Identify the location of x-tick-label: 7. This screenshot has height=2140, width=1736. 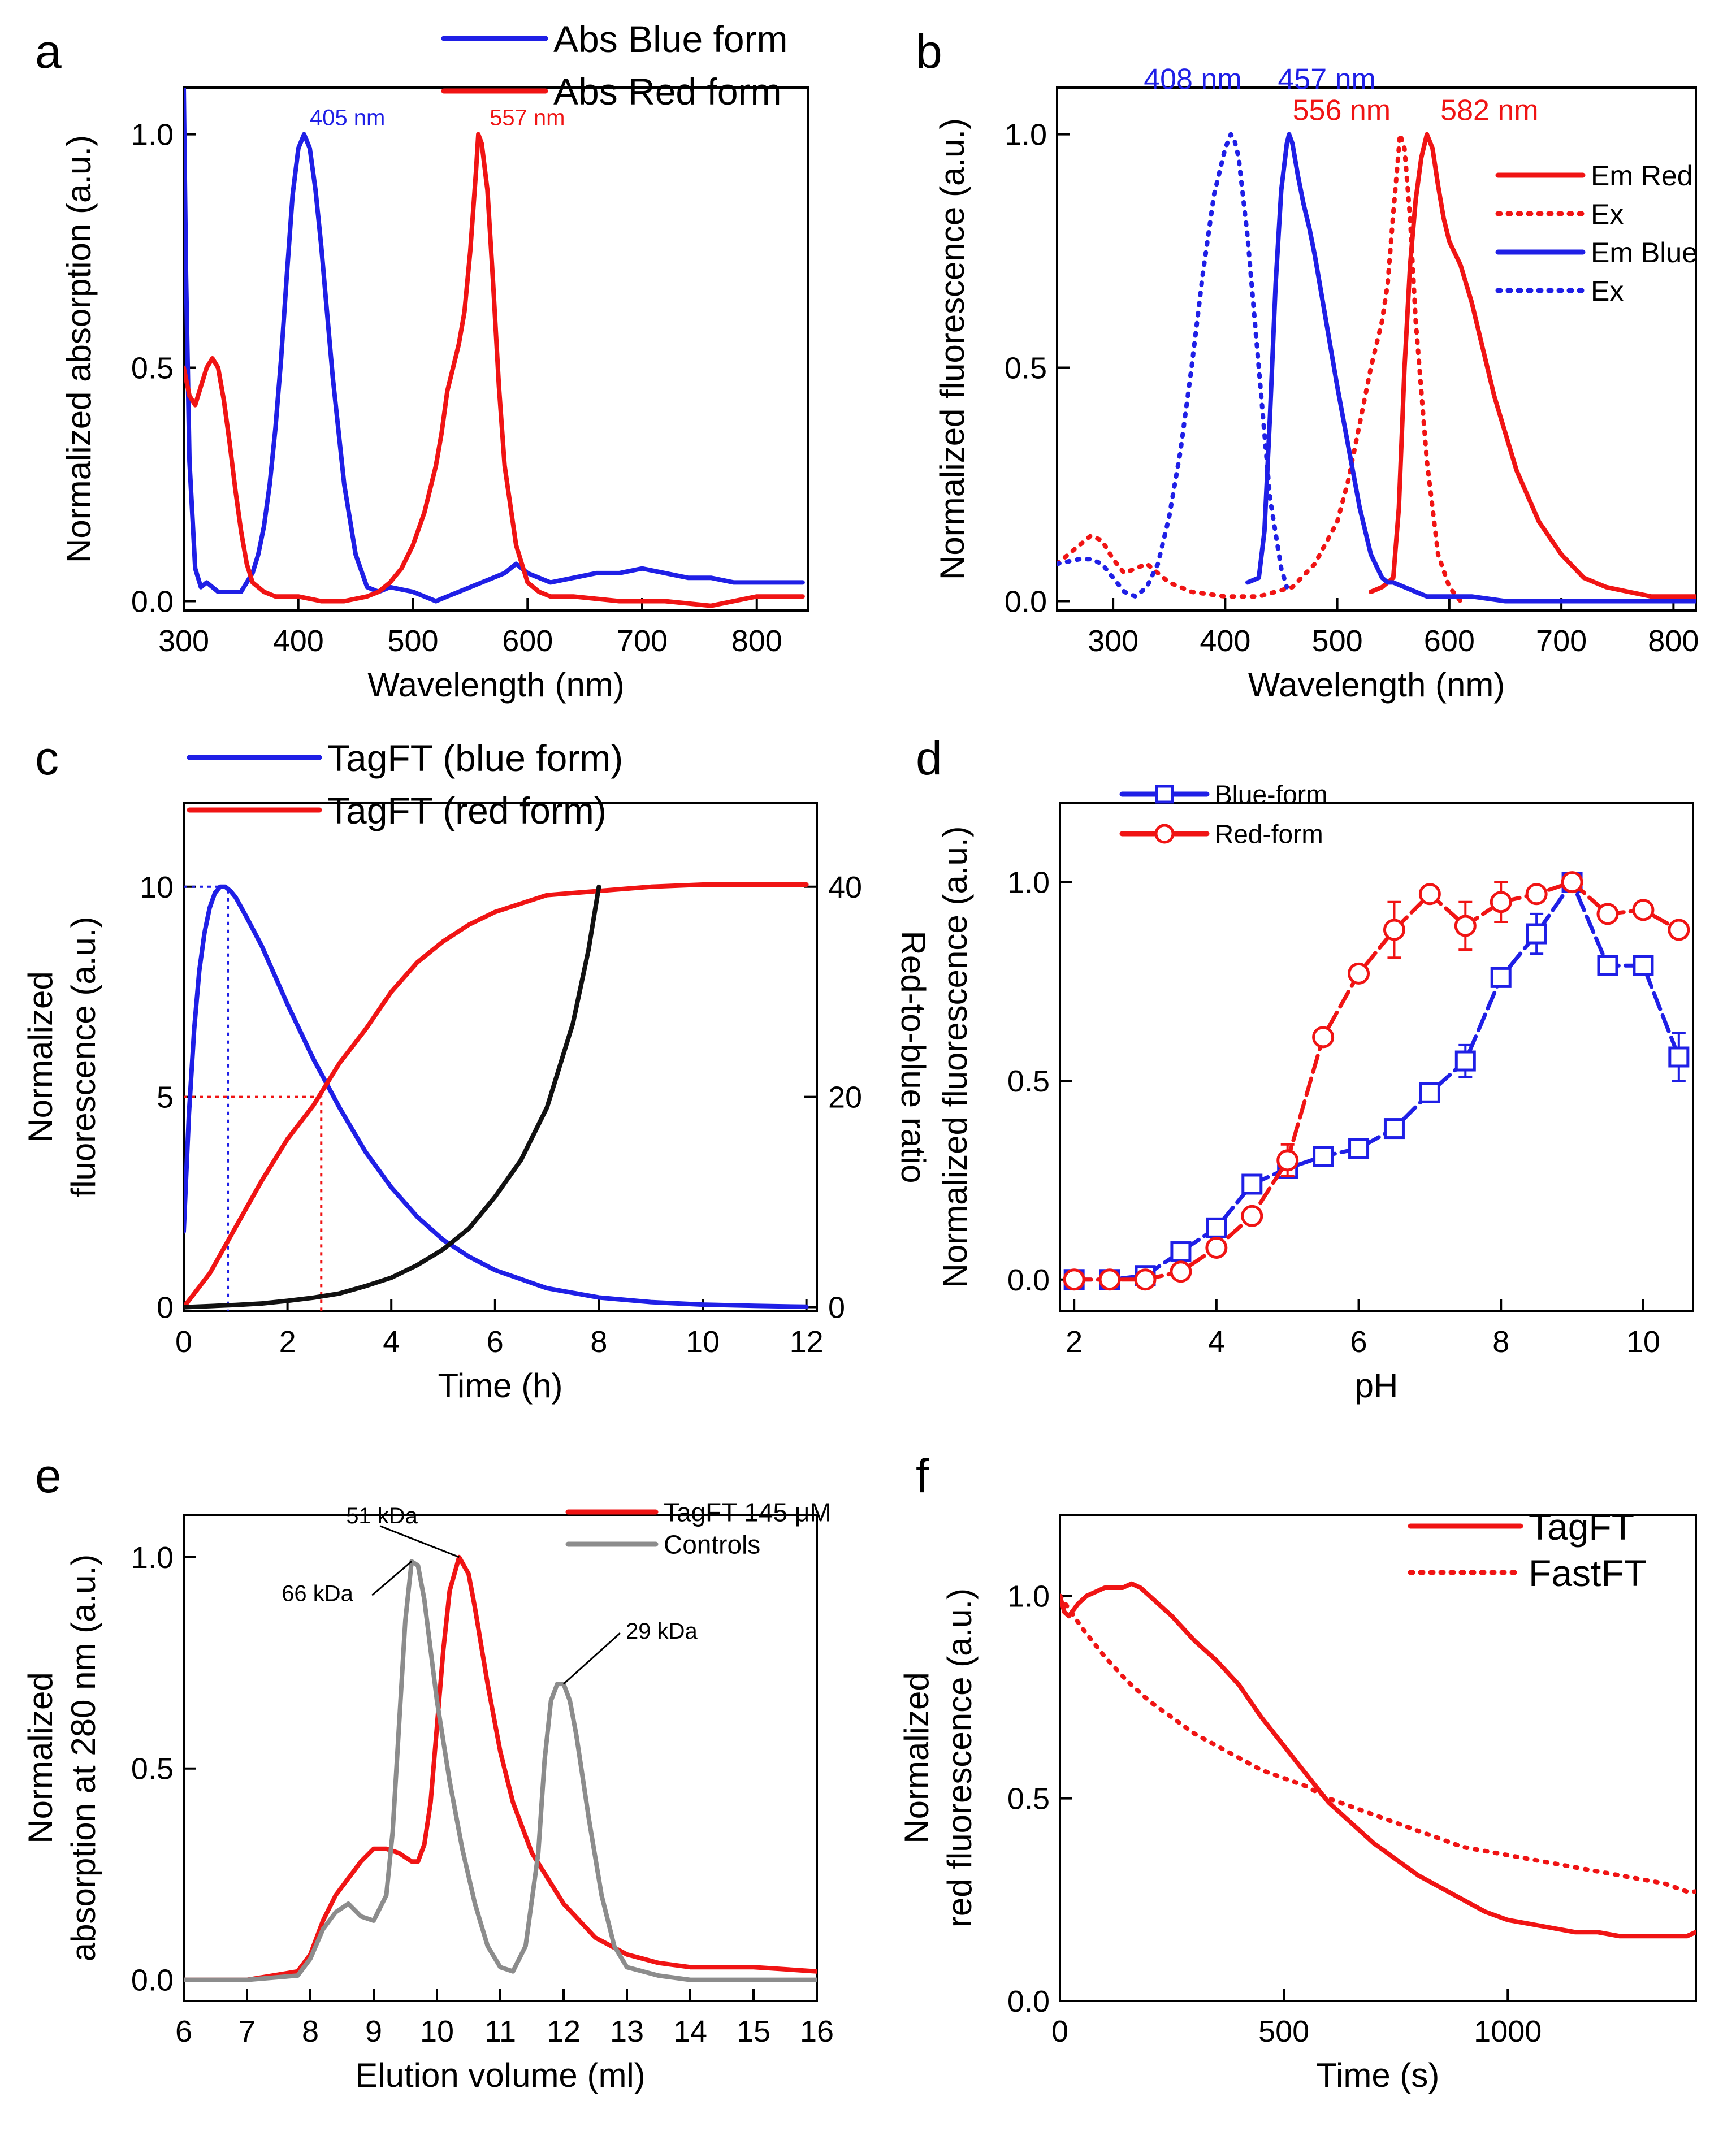
(247, 2031).